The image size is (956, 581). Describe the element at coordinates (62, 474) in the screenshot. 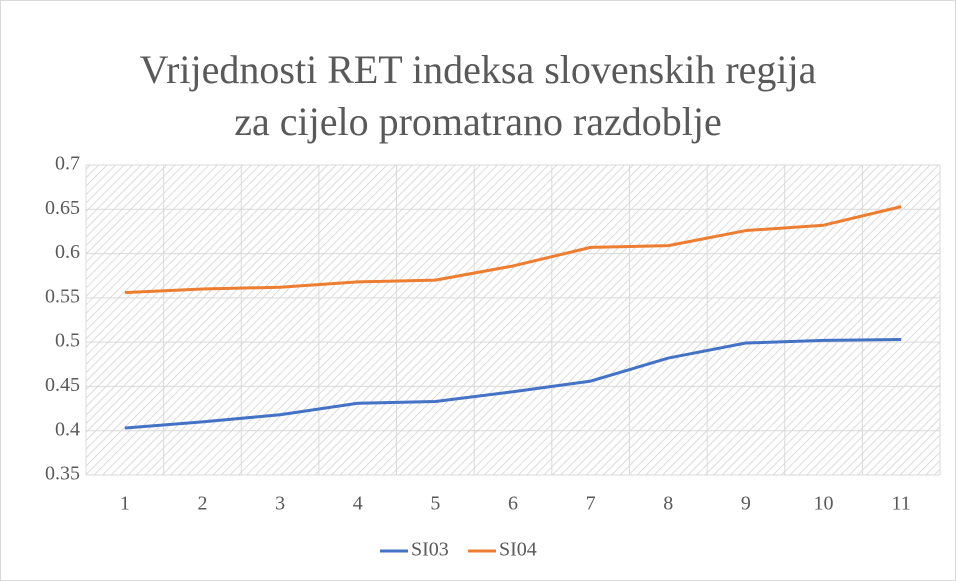

I see `y-tick-label: 0.35` at that location.